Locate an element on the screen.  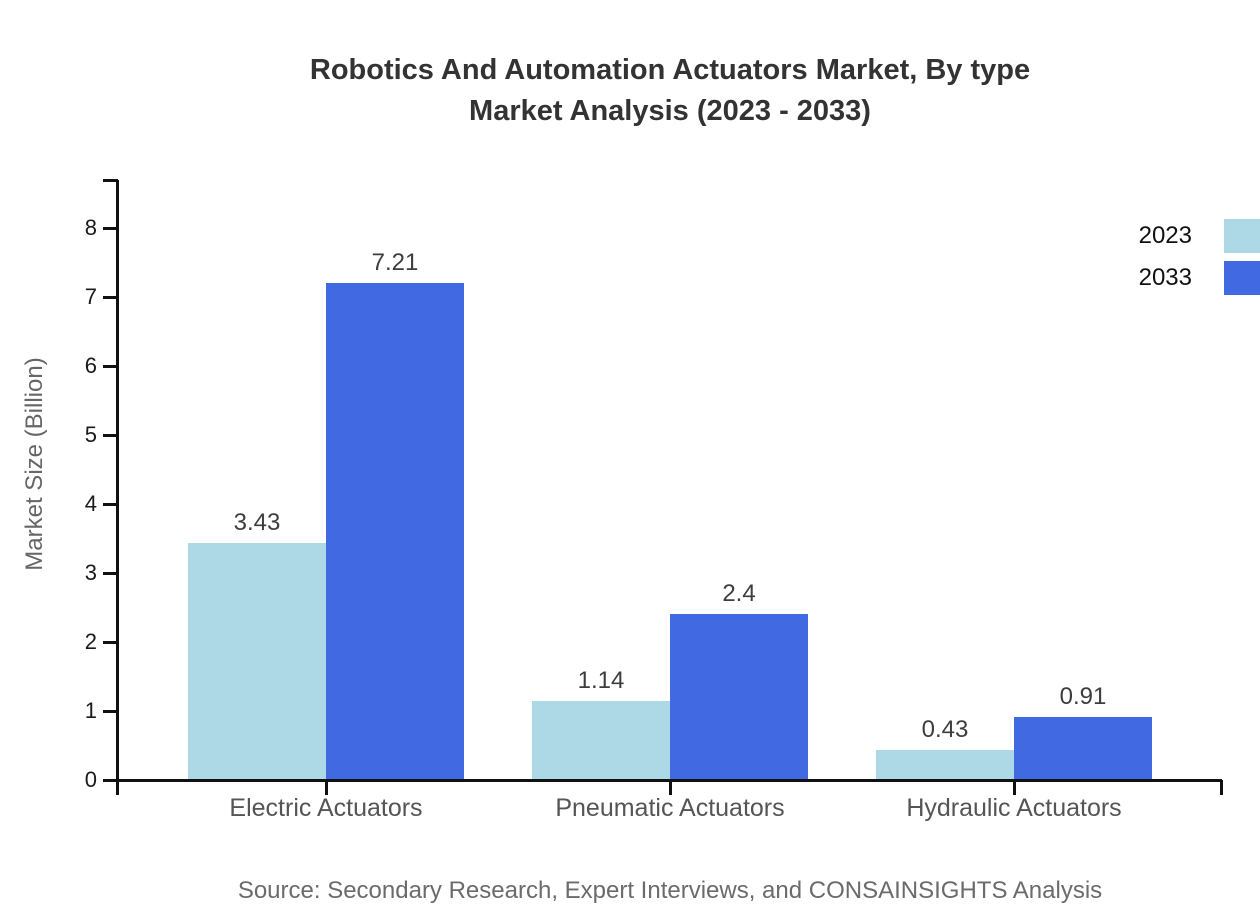
legend-item-2033: 2033 is located at coordinates (1199, 278).